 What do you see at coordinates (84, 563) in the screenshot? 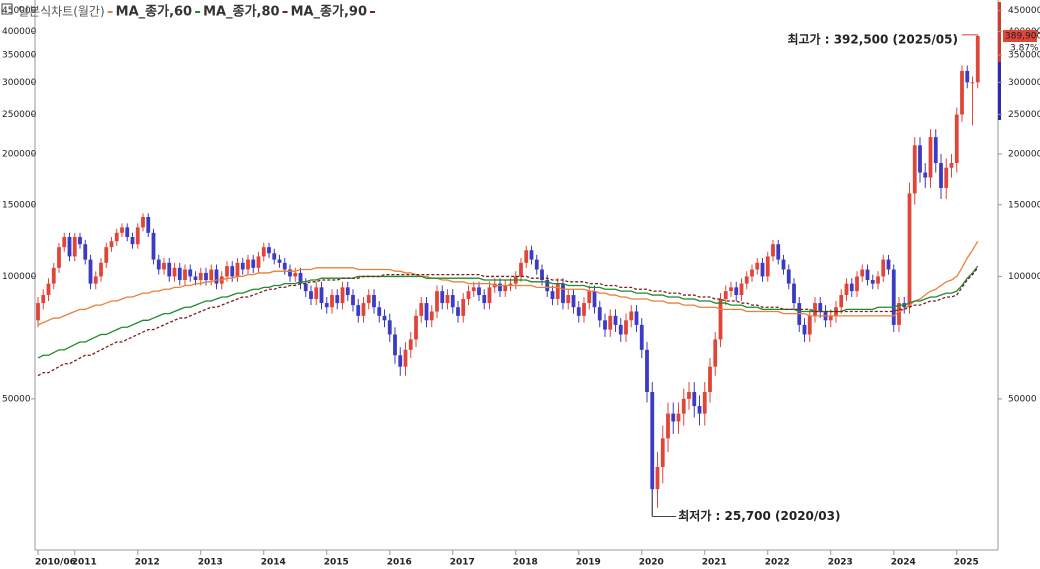
I see `x-tick-label: 2011` at bounding box center [84, 563].